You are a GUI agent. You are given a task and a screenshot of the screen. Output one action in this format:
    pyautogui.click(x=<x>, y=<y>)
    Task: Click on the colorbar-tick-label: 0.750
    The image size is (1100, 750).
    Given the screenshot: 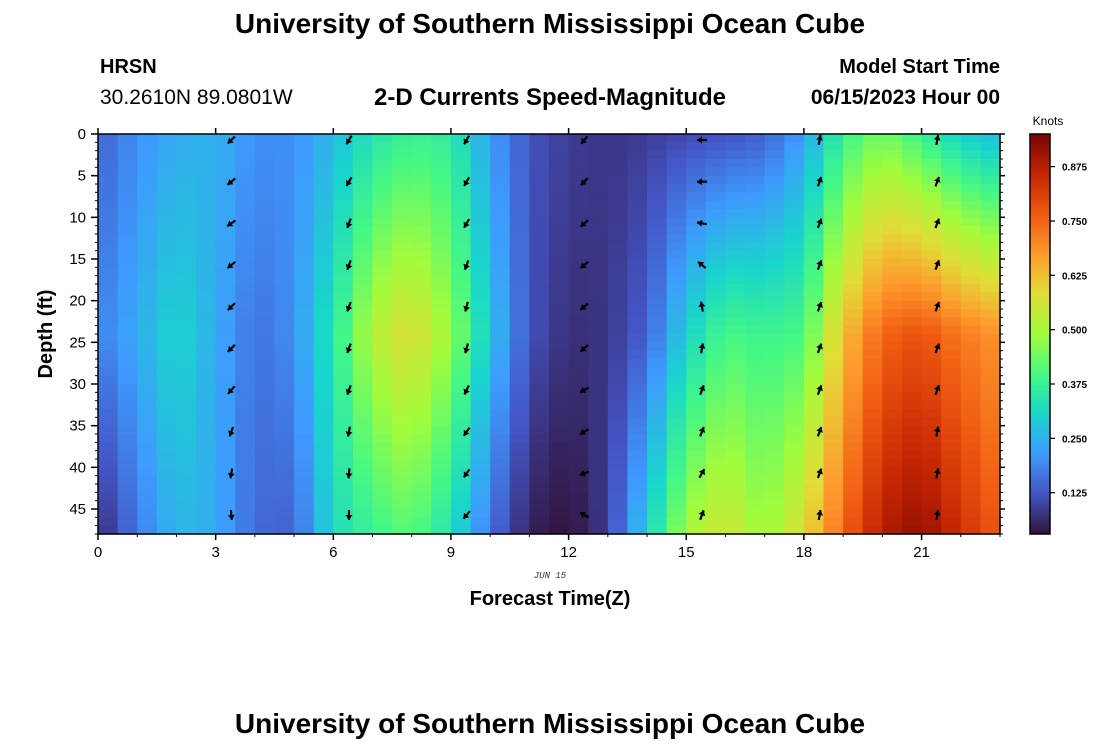 What is the action you would take?
    pyautogui.click(x=1074, y=222)
    